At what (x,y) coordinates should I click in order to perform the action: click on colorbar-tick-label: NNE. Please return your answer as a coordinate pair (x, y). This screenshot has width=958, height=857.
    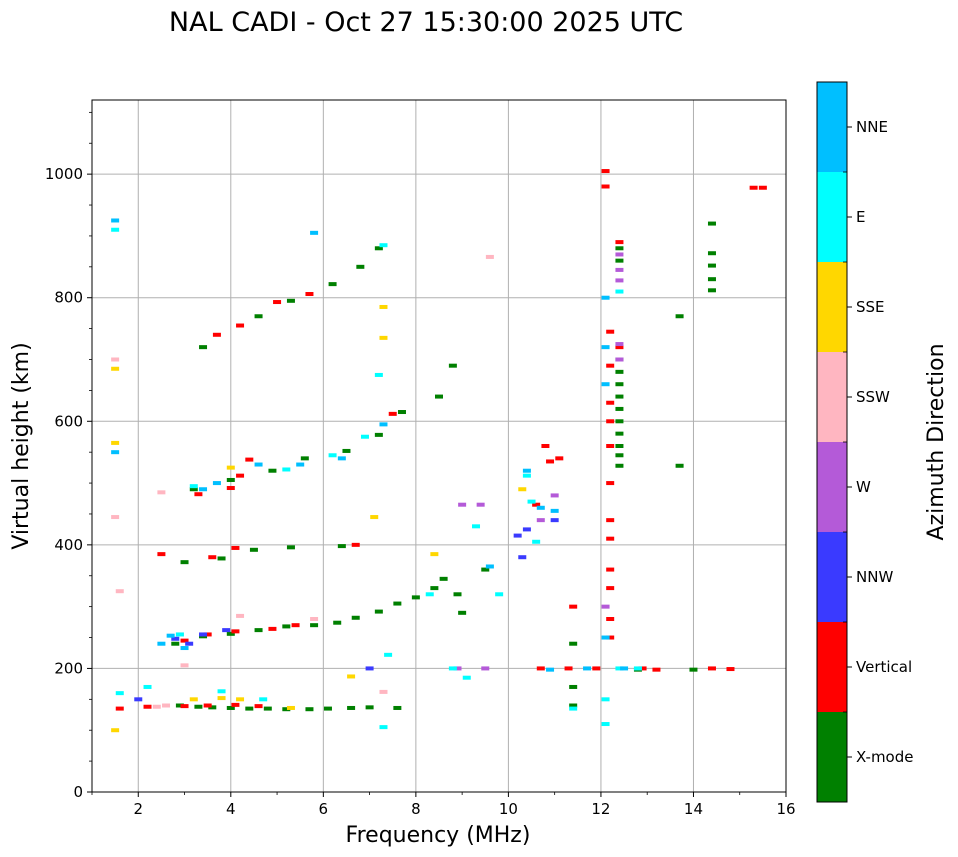
    Looking at the image, I should click on (872, 127).